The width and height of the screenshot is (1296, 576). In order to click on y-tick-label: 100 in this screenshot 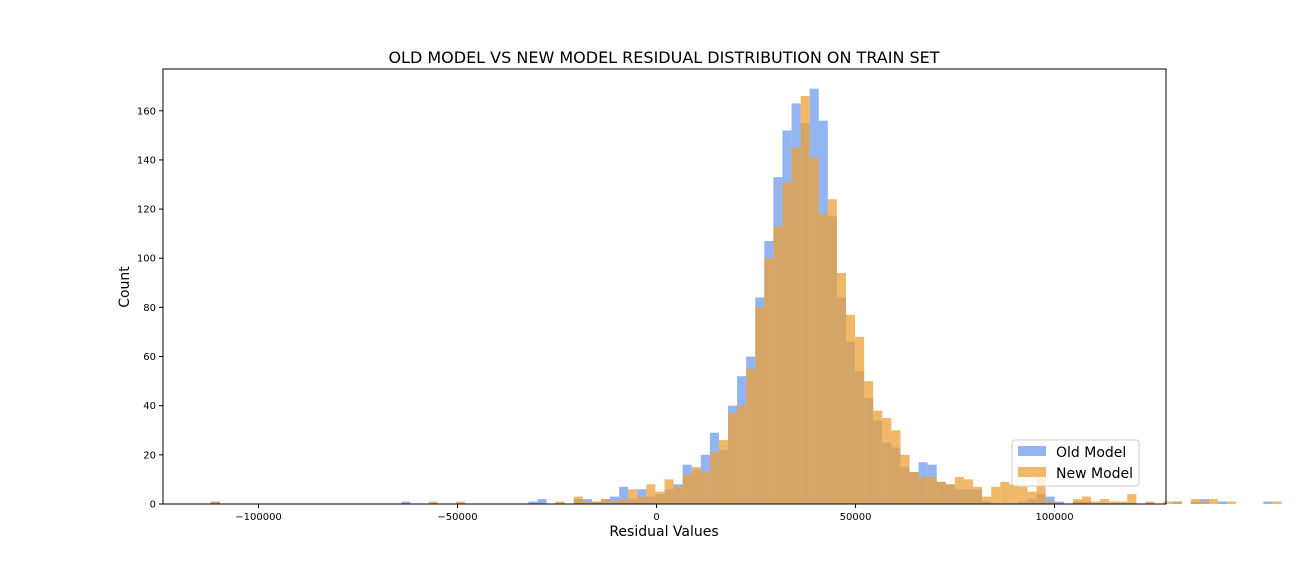, I will do `click(146, 259)`.